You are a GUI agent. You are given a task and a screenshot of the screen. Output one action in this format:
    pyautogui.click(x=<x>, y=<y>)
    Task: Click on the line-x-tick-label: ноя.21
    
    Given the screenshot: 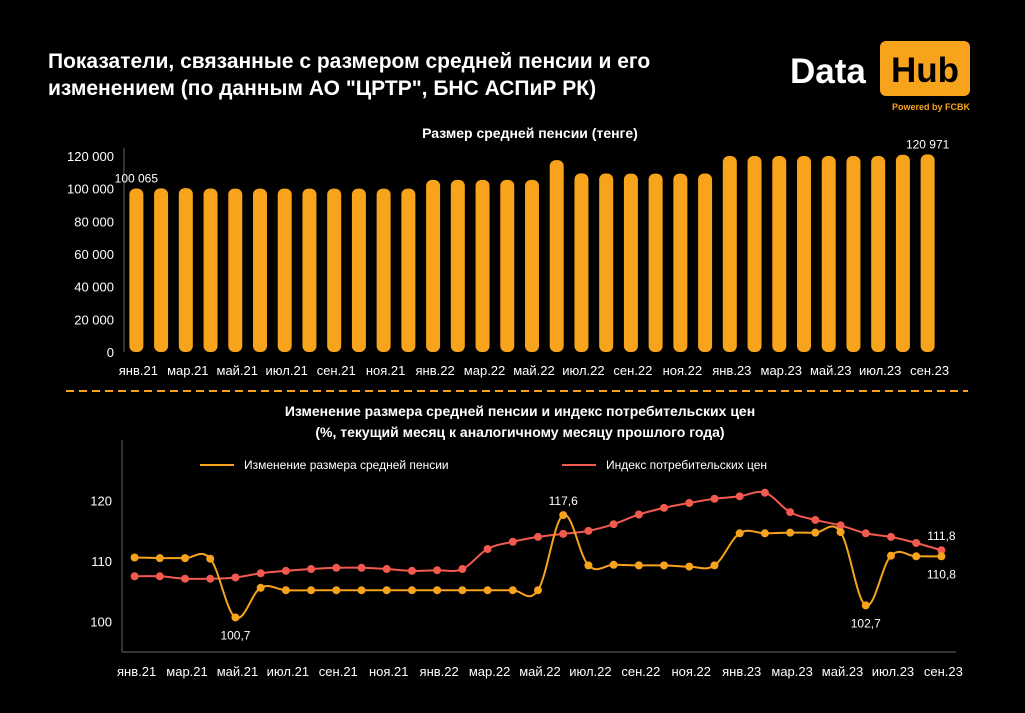 What is the action you would take?
    pyautogui.click(x=389, y=671)
    